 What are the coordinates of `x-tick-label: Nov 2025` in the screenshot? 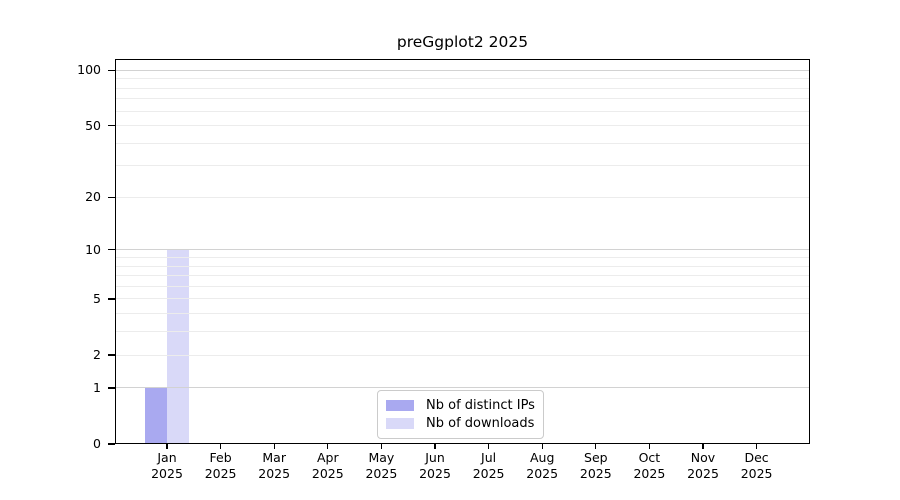 It's located at (703, 465).